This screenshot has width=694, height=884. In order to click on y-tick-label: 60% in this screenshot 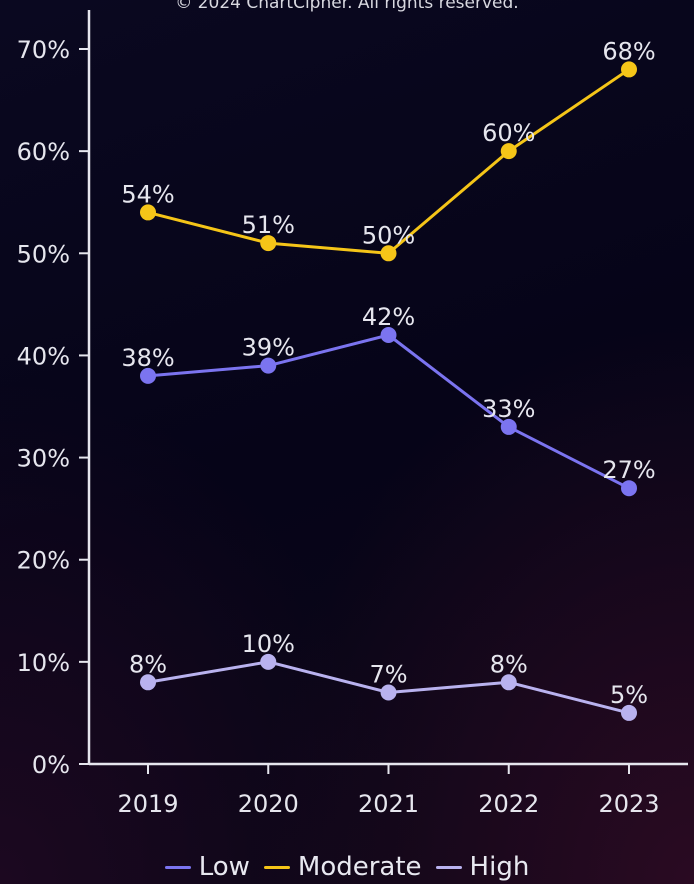, I will do `click(43, 152)`.